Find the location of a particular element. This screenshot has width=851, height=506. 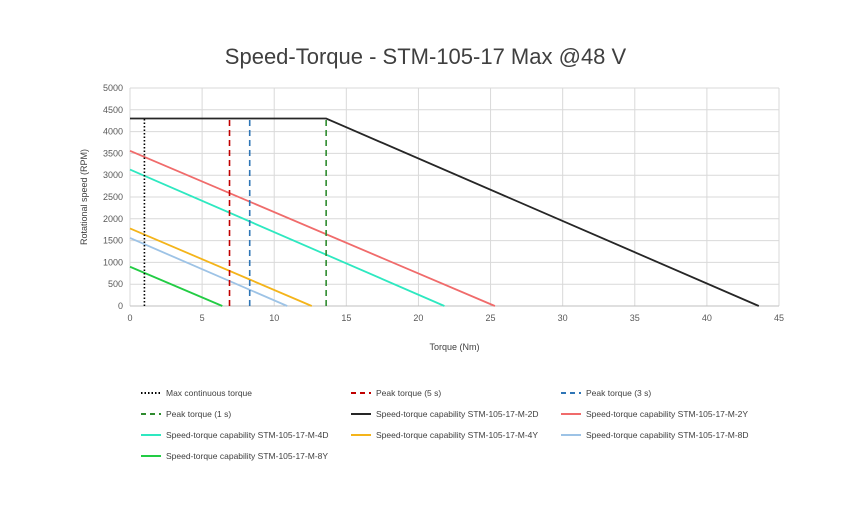

y-tick-label: 1500 is located at coordinates (113, 241).